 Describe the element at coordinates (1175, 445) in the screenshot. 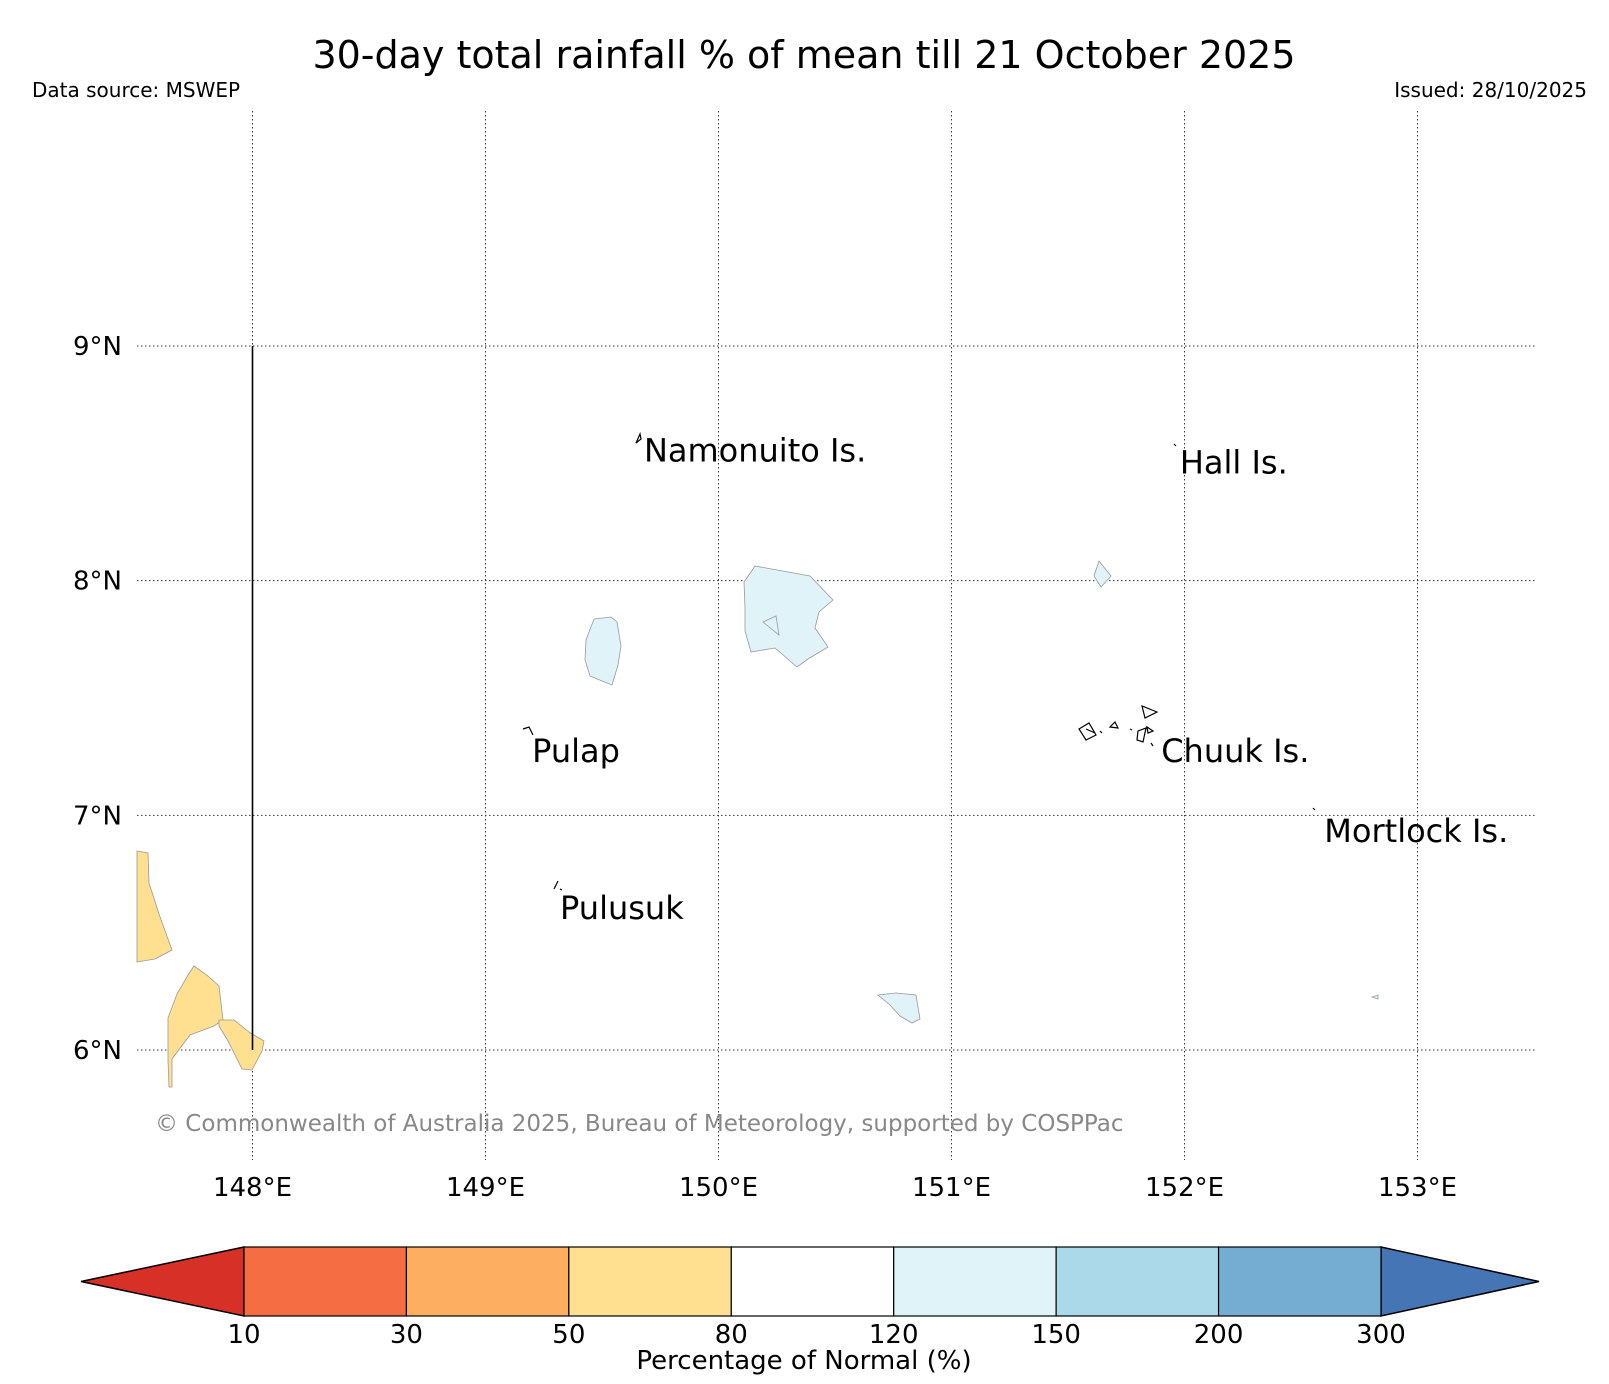

I see `island-hall` at that location.